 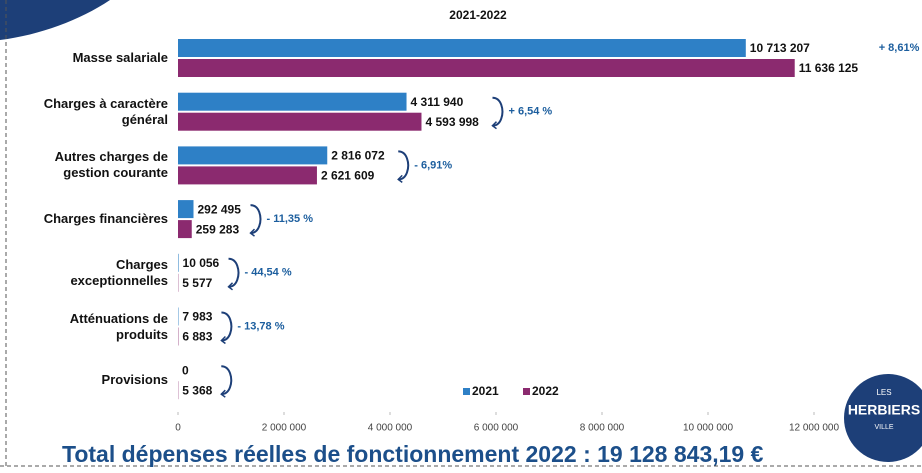 I want to click on legend-label: 2021, so click(x=485, y=391).